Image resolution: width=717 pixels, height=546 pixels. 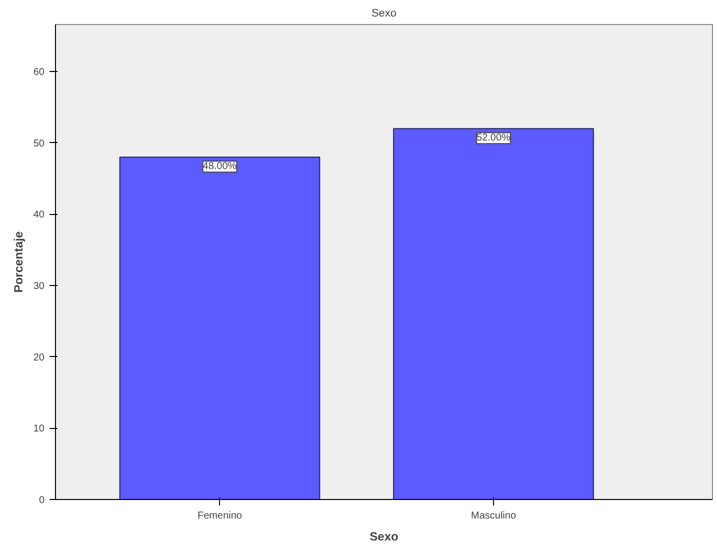 What do you see at coordinates (384, 14) in the screenshot?
I see `chart-title: Sexo` at bounding box center [384, 14].